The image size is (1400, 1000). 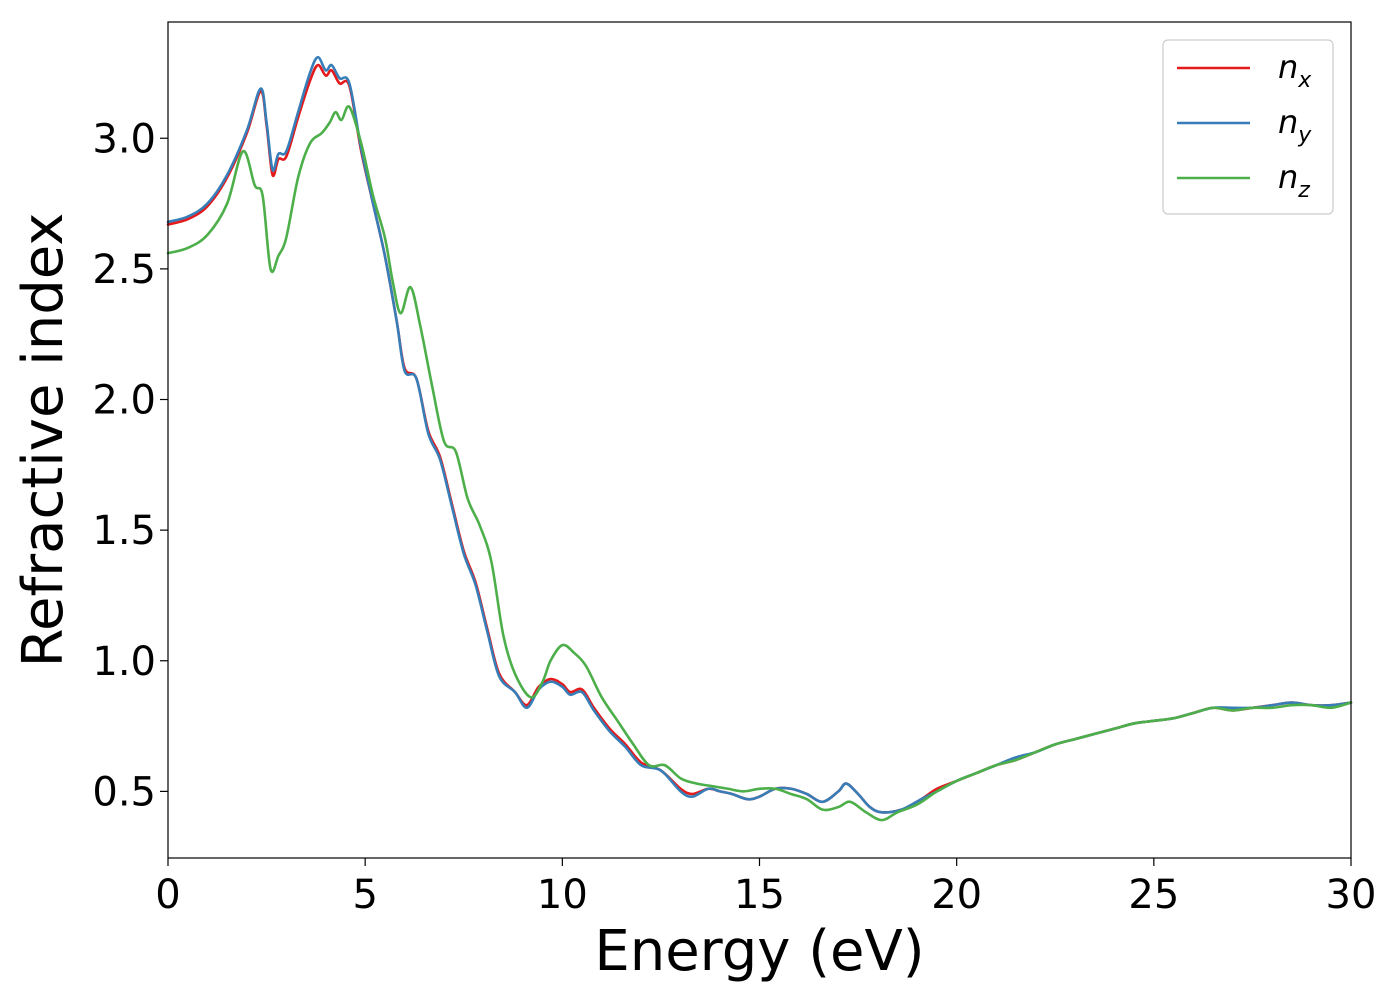 What do you see at coordinates (124, 531) in the screenshot?
I see `y-tick-label: 1.5` at bounding box center [124, 531].